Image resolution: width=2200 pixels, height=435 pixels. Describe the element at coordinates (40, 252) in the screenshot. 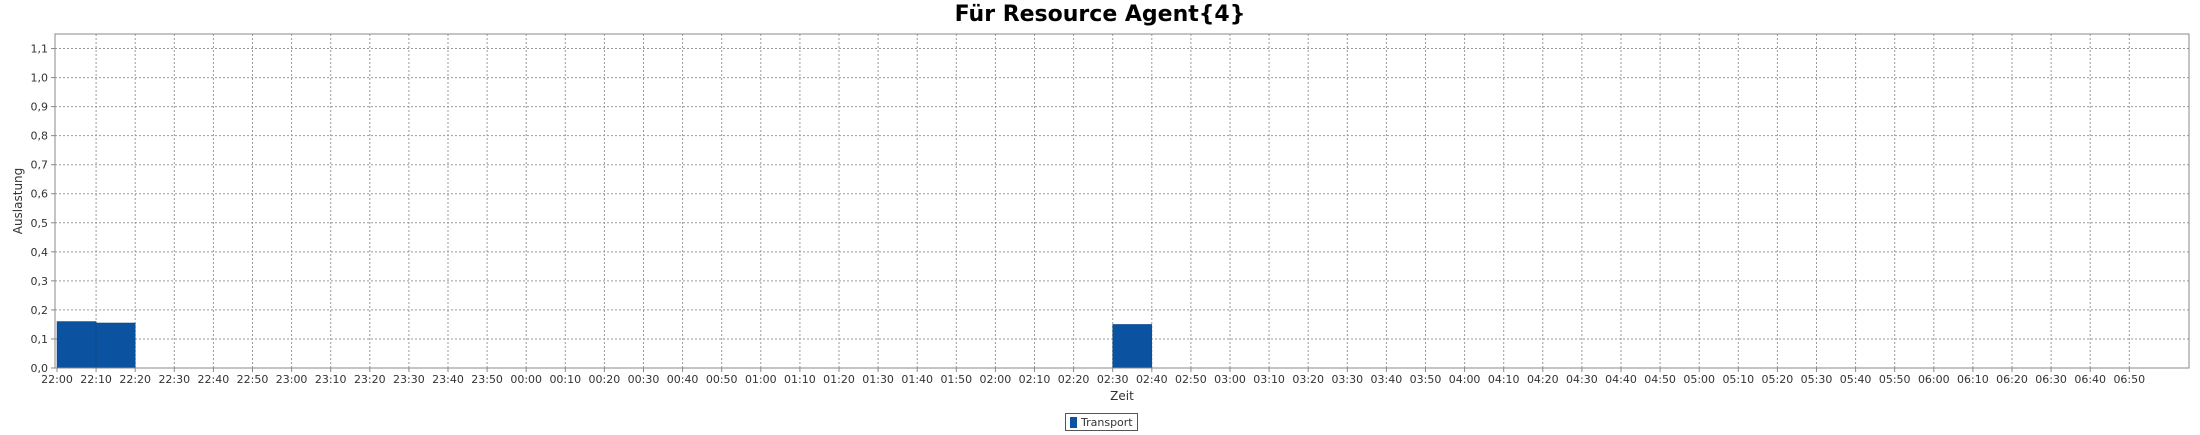

I see `y-tick-label: 0,4` at that location.